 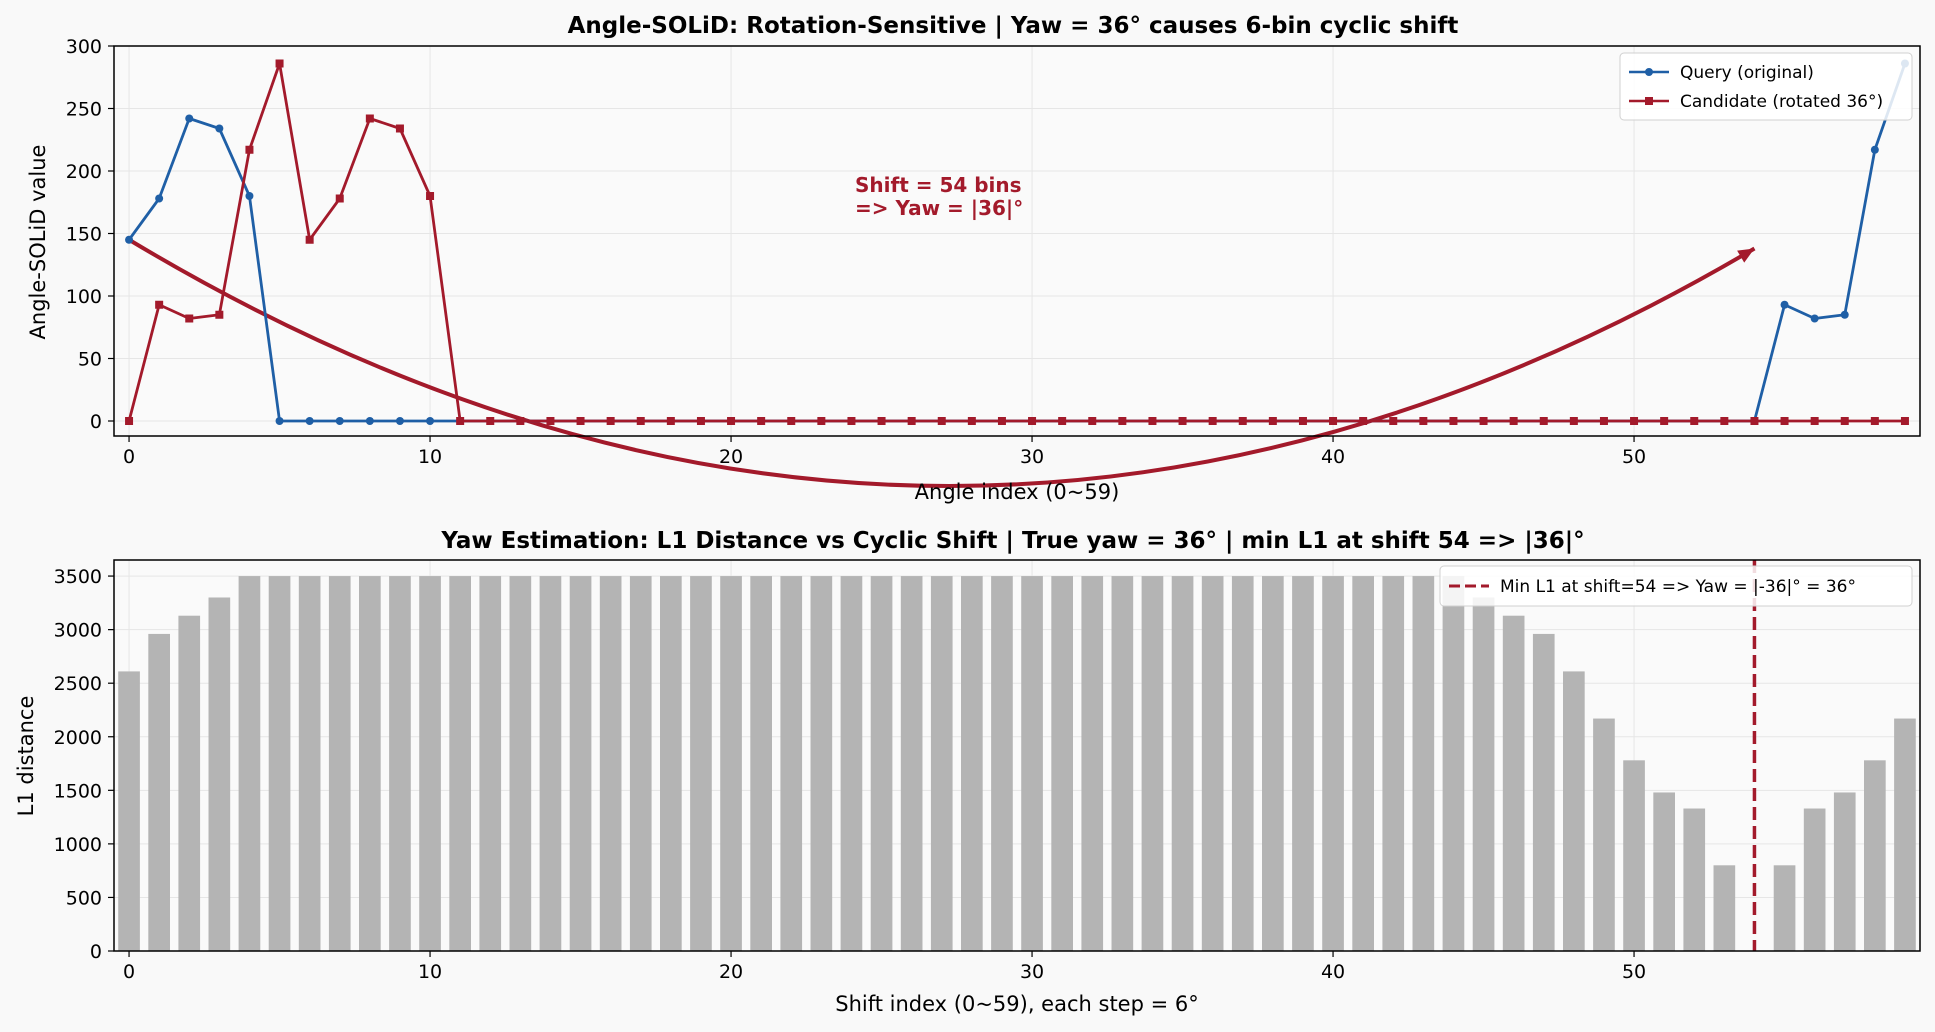 I want to click on legend-candidate-marker, so click(x=1649, y=101).